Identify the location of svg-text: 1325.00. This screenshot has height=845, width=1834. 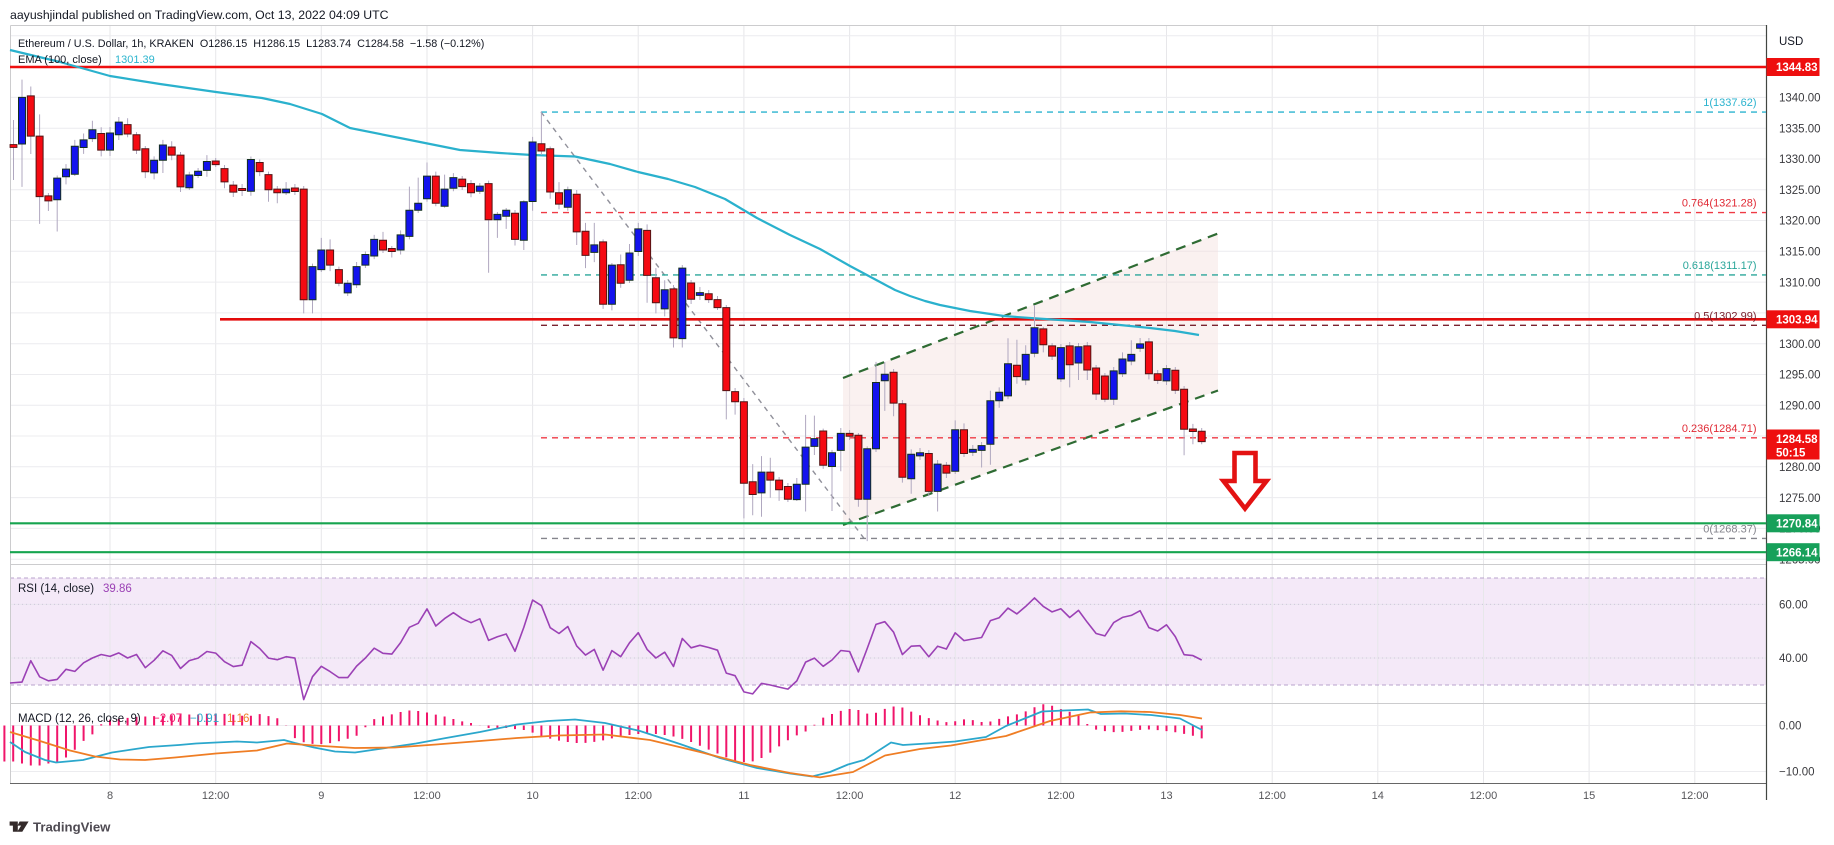
(1800, 191).